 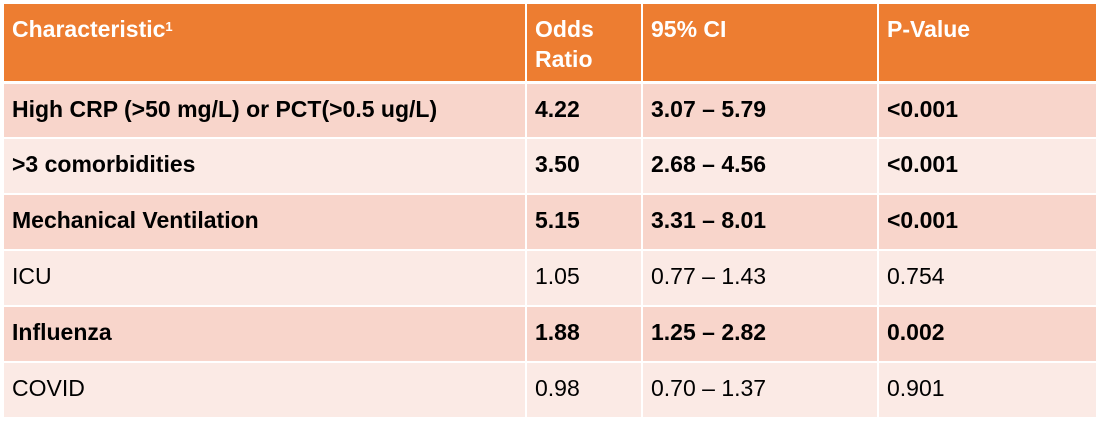 I want to click on header-characteristic: Characteristic1, so click(x=265, y=44).